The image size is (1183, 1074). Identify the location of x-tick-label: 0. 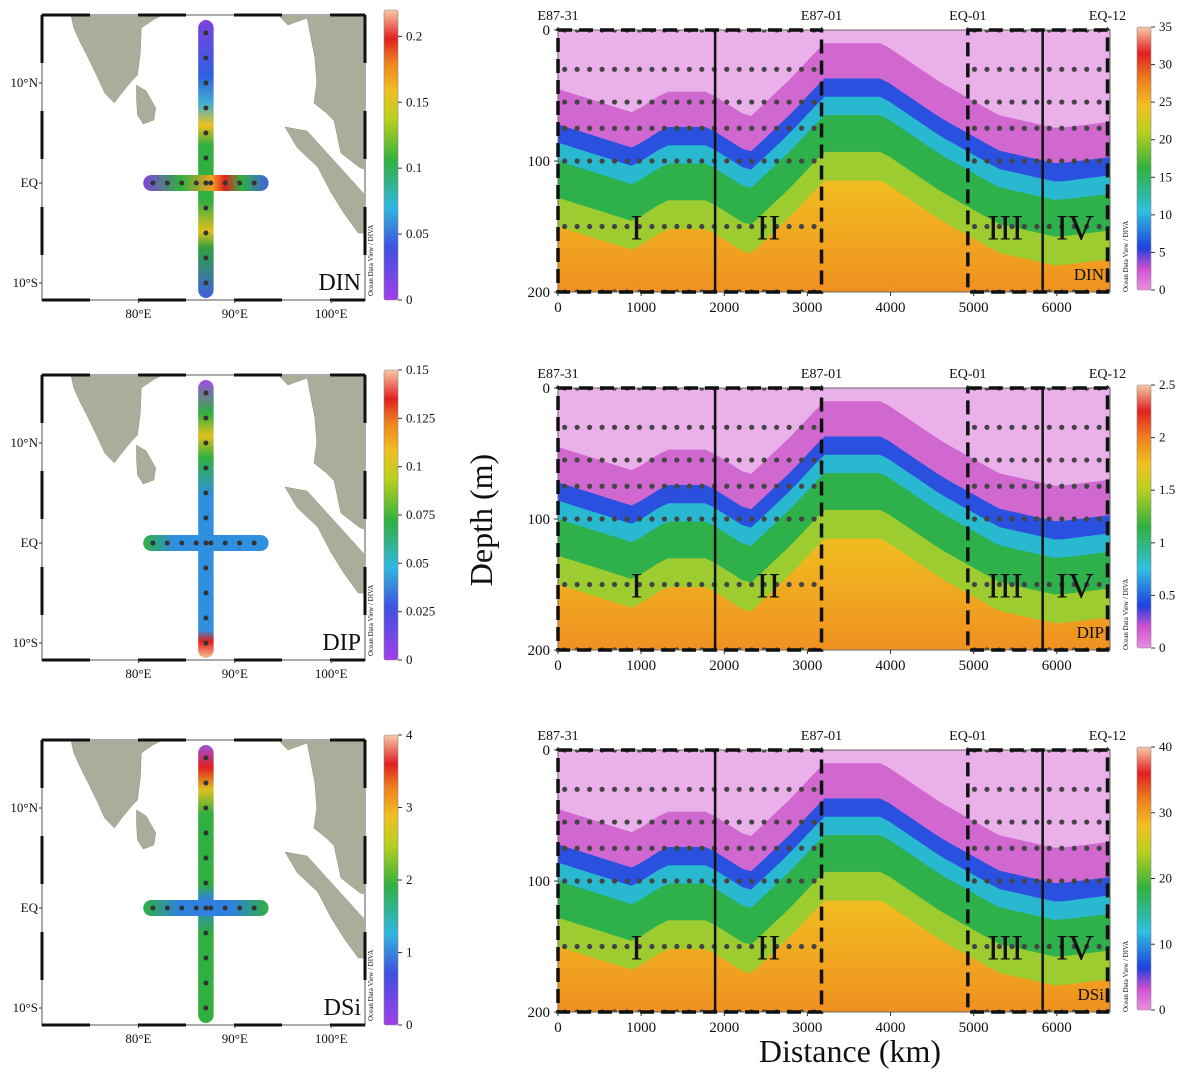
(558, 1028).